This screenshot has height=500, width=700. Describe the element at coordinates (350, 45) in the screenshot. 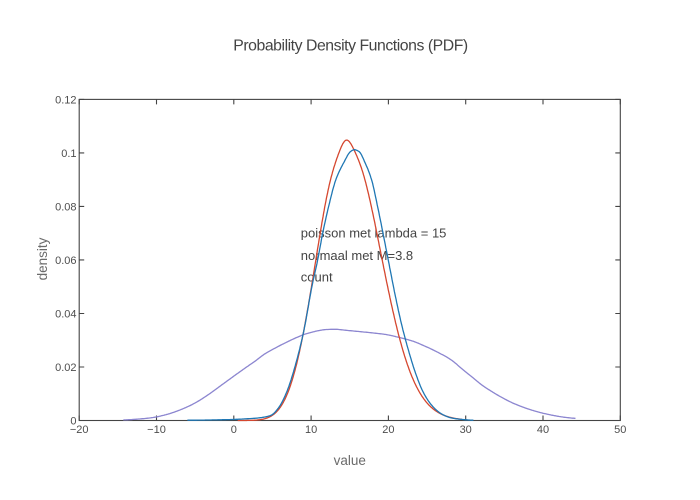

I see `svg-text:Probability Density Functions: Probability Density Functions (PDF)` at that location.